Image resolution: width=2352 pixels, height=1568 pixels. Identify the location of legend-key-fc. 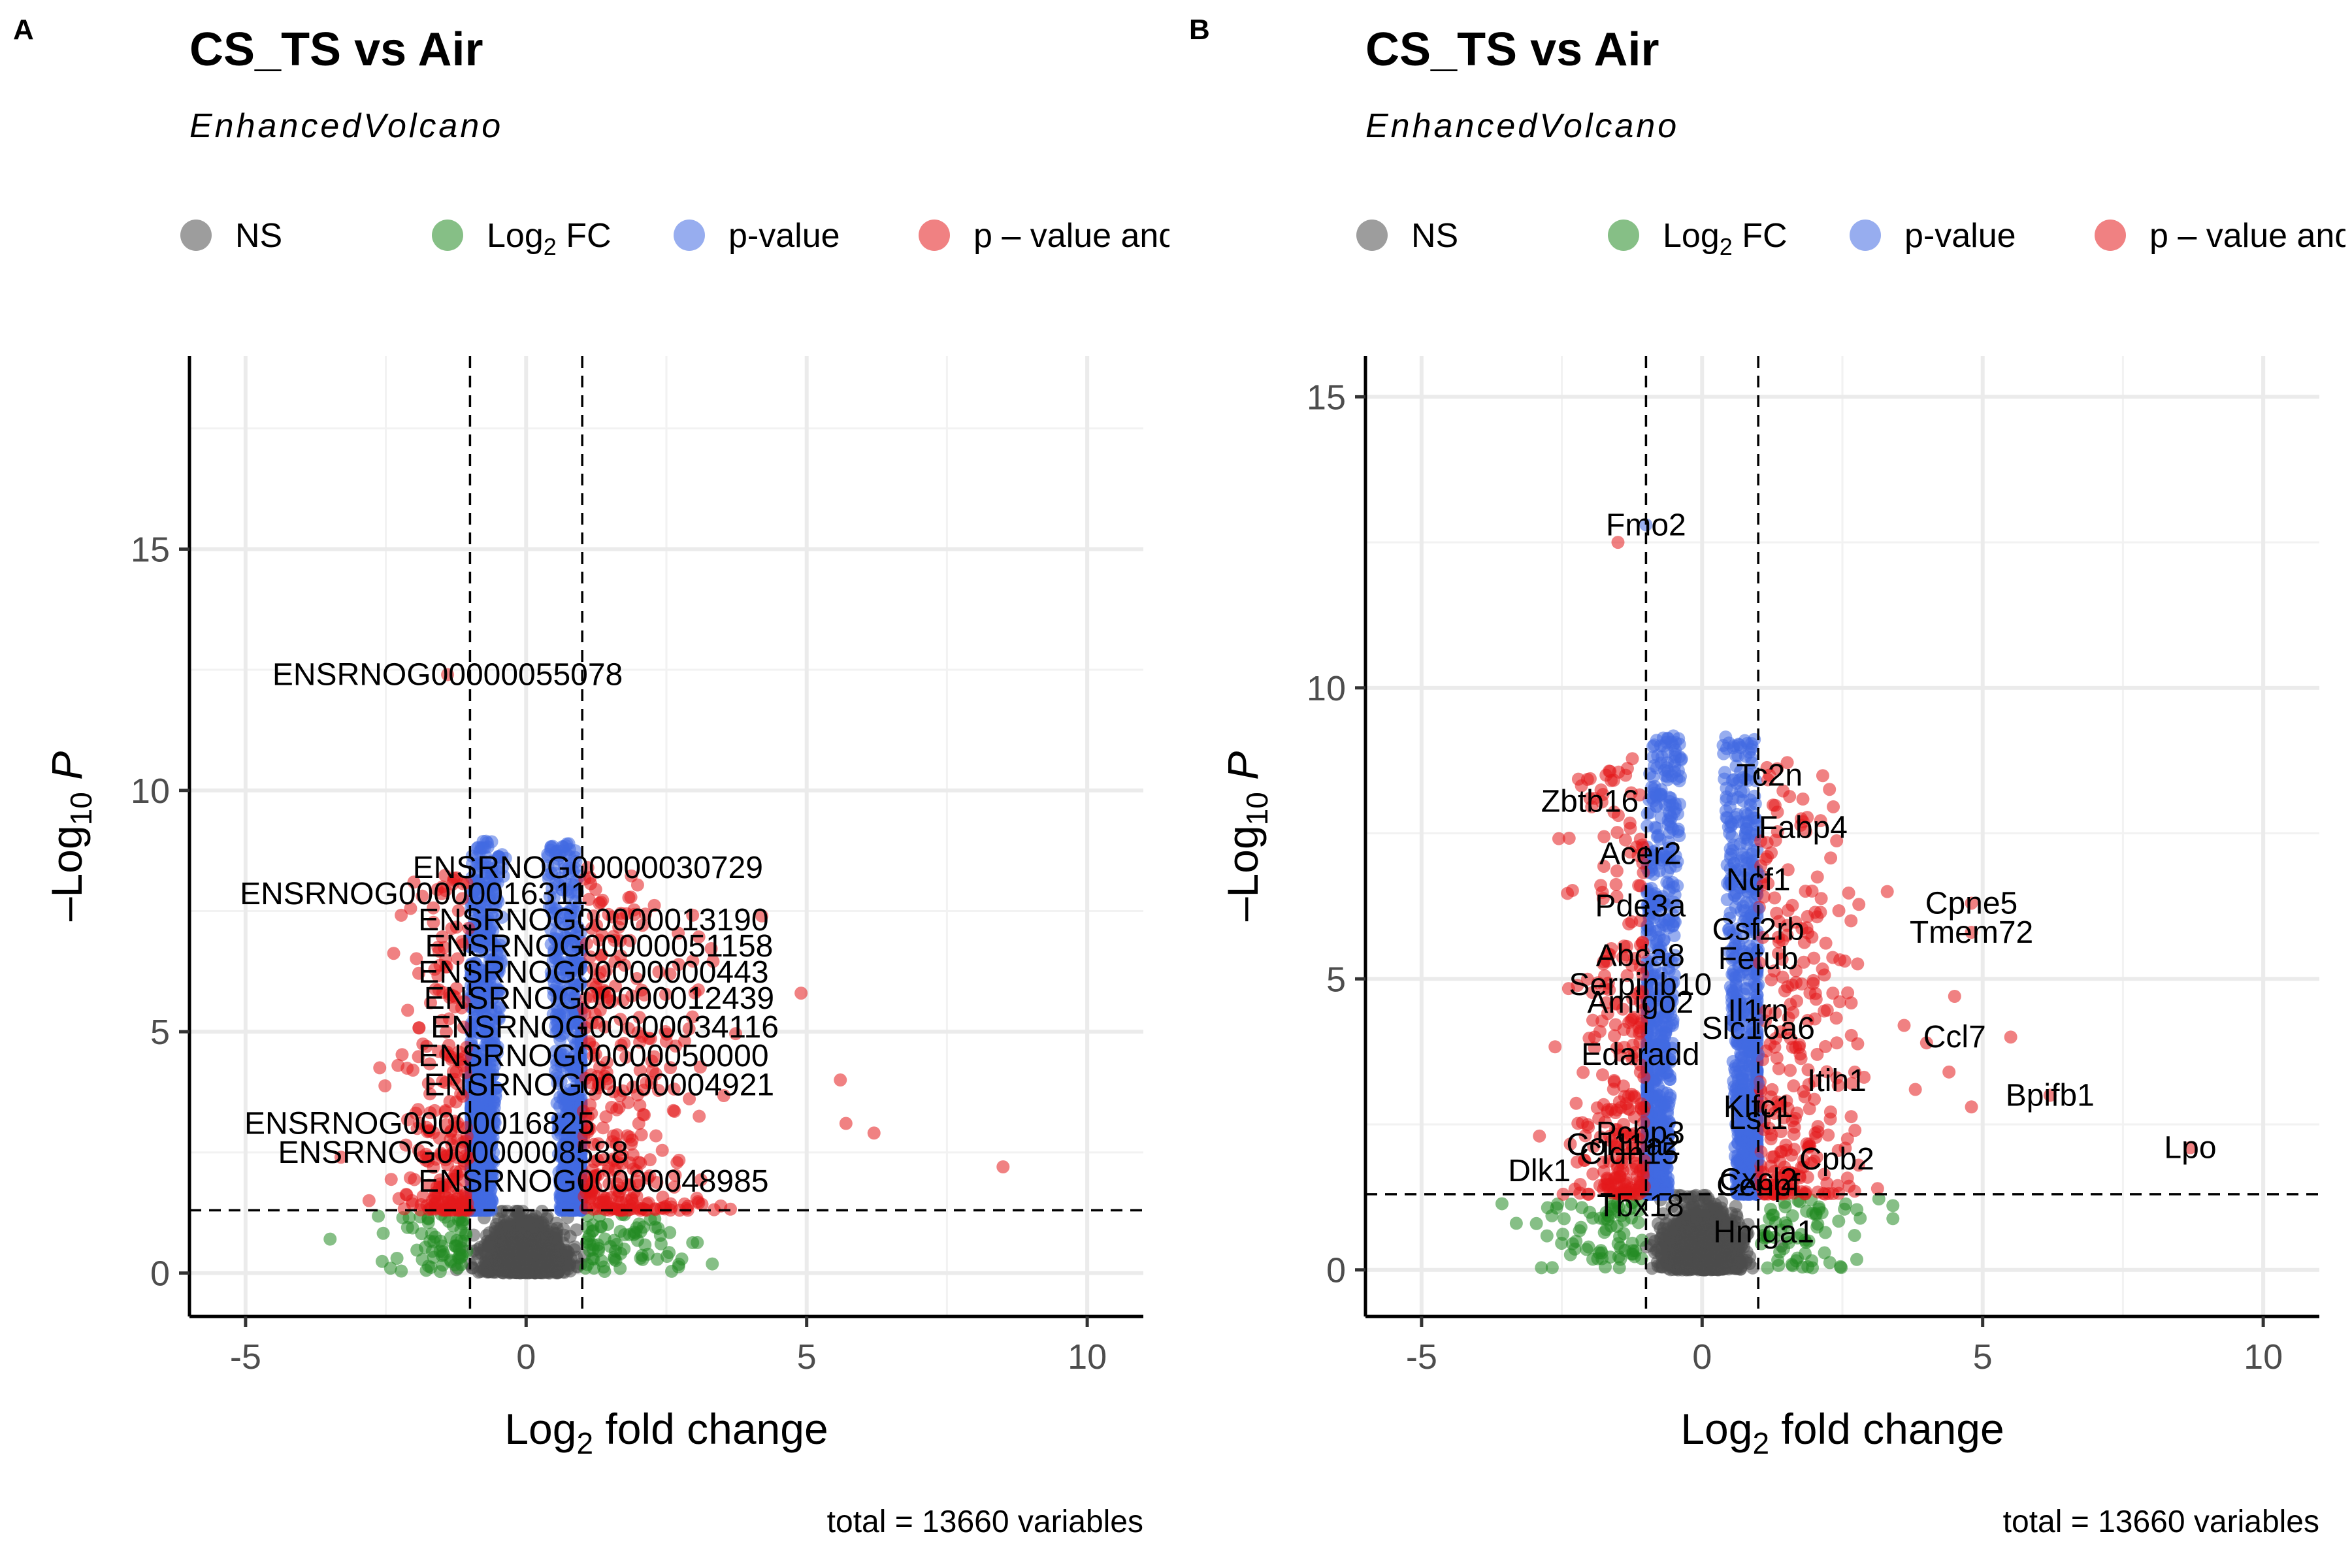
(447, 235).